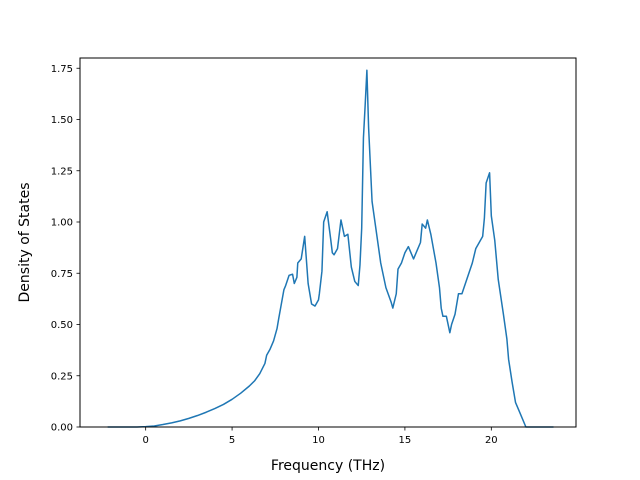  I want to click on y-tick-label: 1.00, so click(62, 223).